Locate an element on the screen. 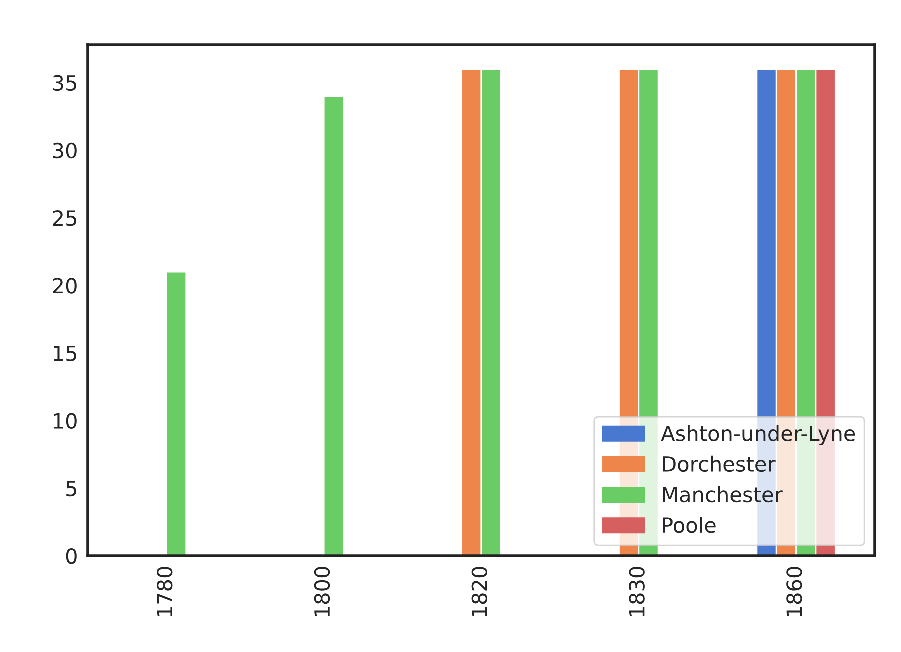 The image size is (901, 652). y-tick-label: 15 is located at coordinates (65, 354).